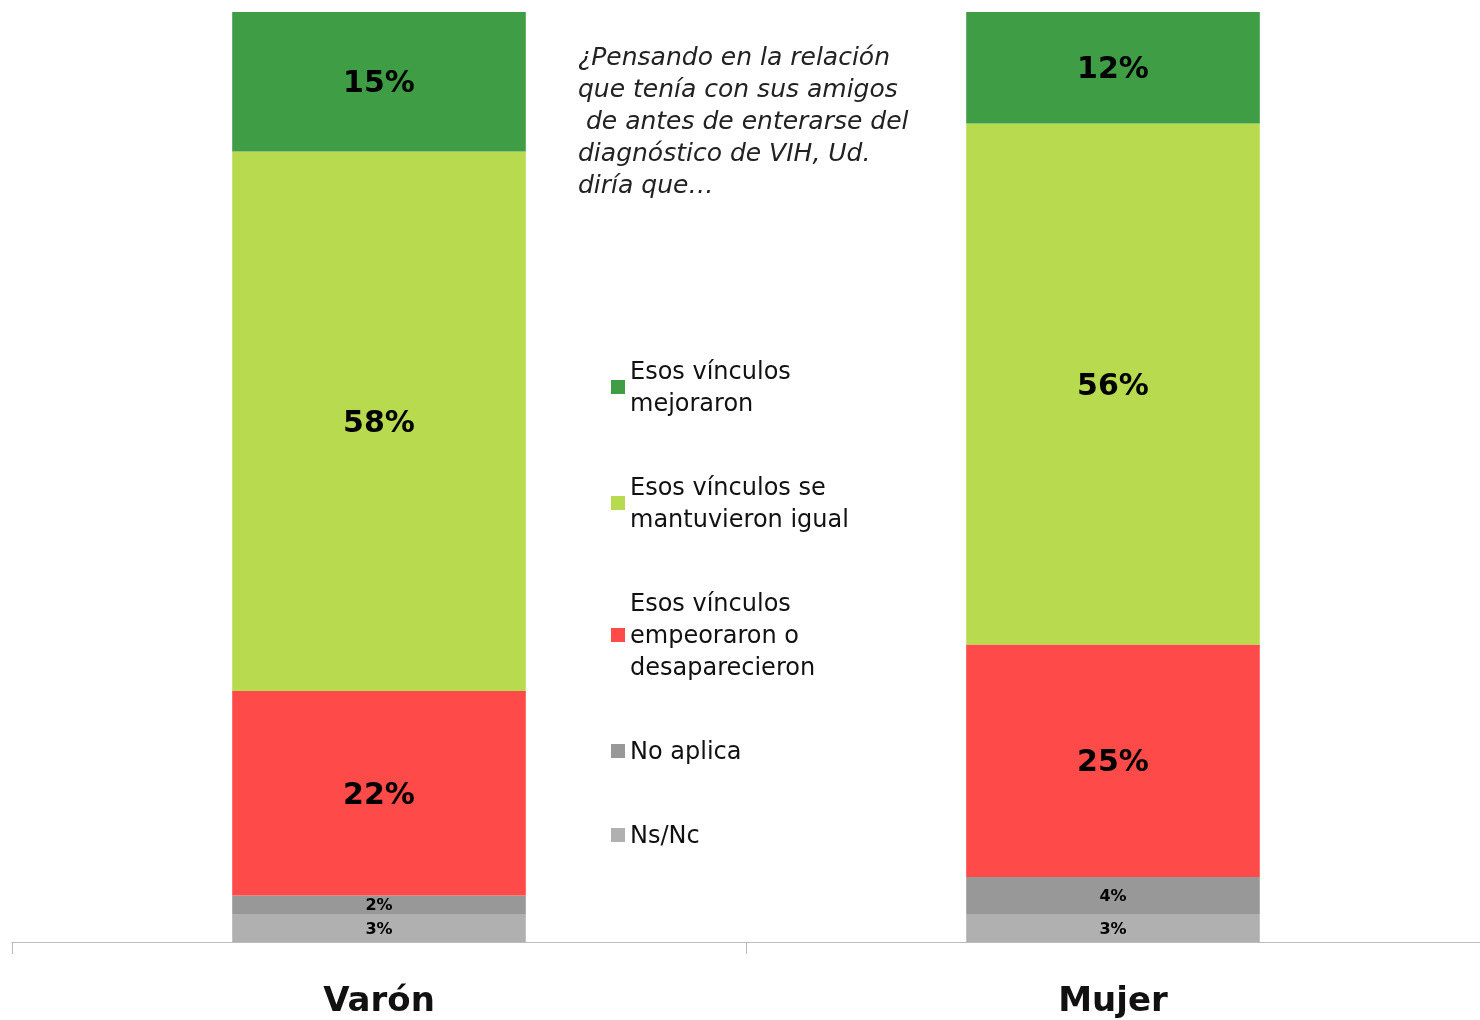 The width and height of the screenshot is (1480, 1020). I want to click on legend-label: Esos vínculos empeoraron o desaparecieron, so click(723, 635).